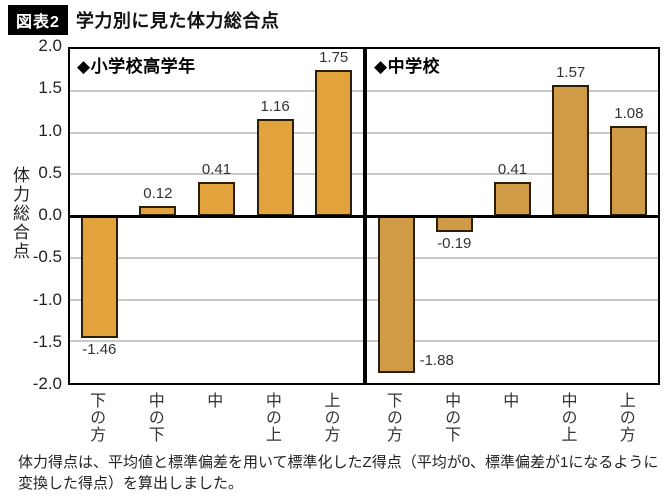  I want to click on y-tick-label: 1.0, so click(50, 130).